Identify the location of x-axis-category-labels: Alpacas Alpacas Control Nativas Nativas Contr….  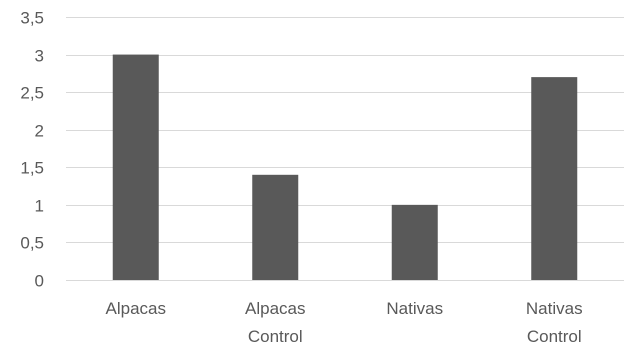
(344, 322).